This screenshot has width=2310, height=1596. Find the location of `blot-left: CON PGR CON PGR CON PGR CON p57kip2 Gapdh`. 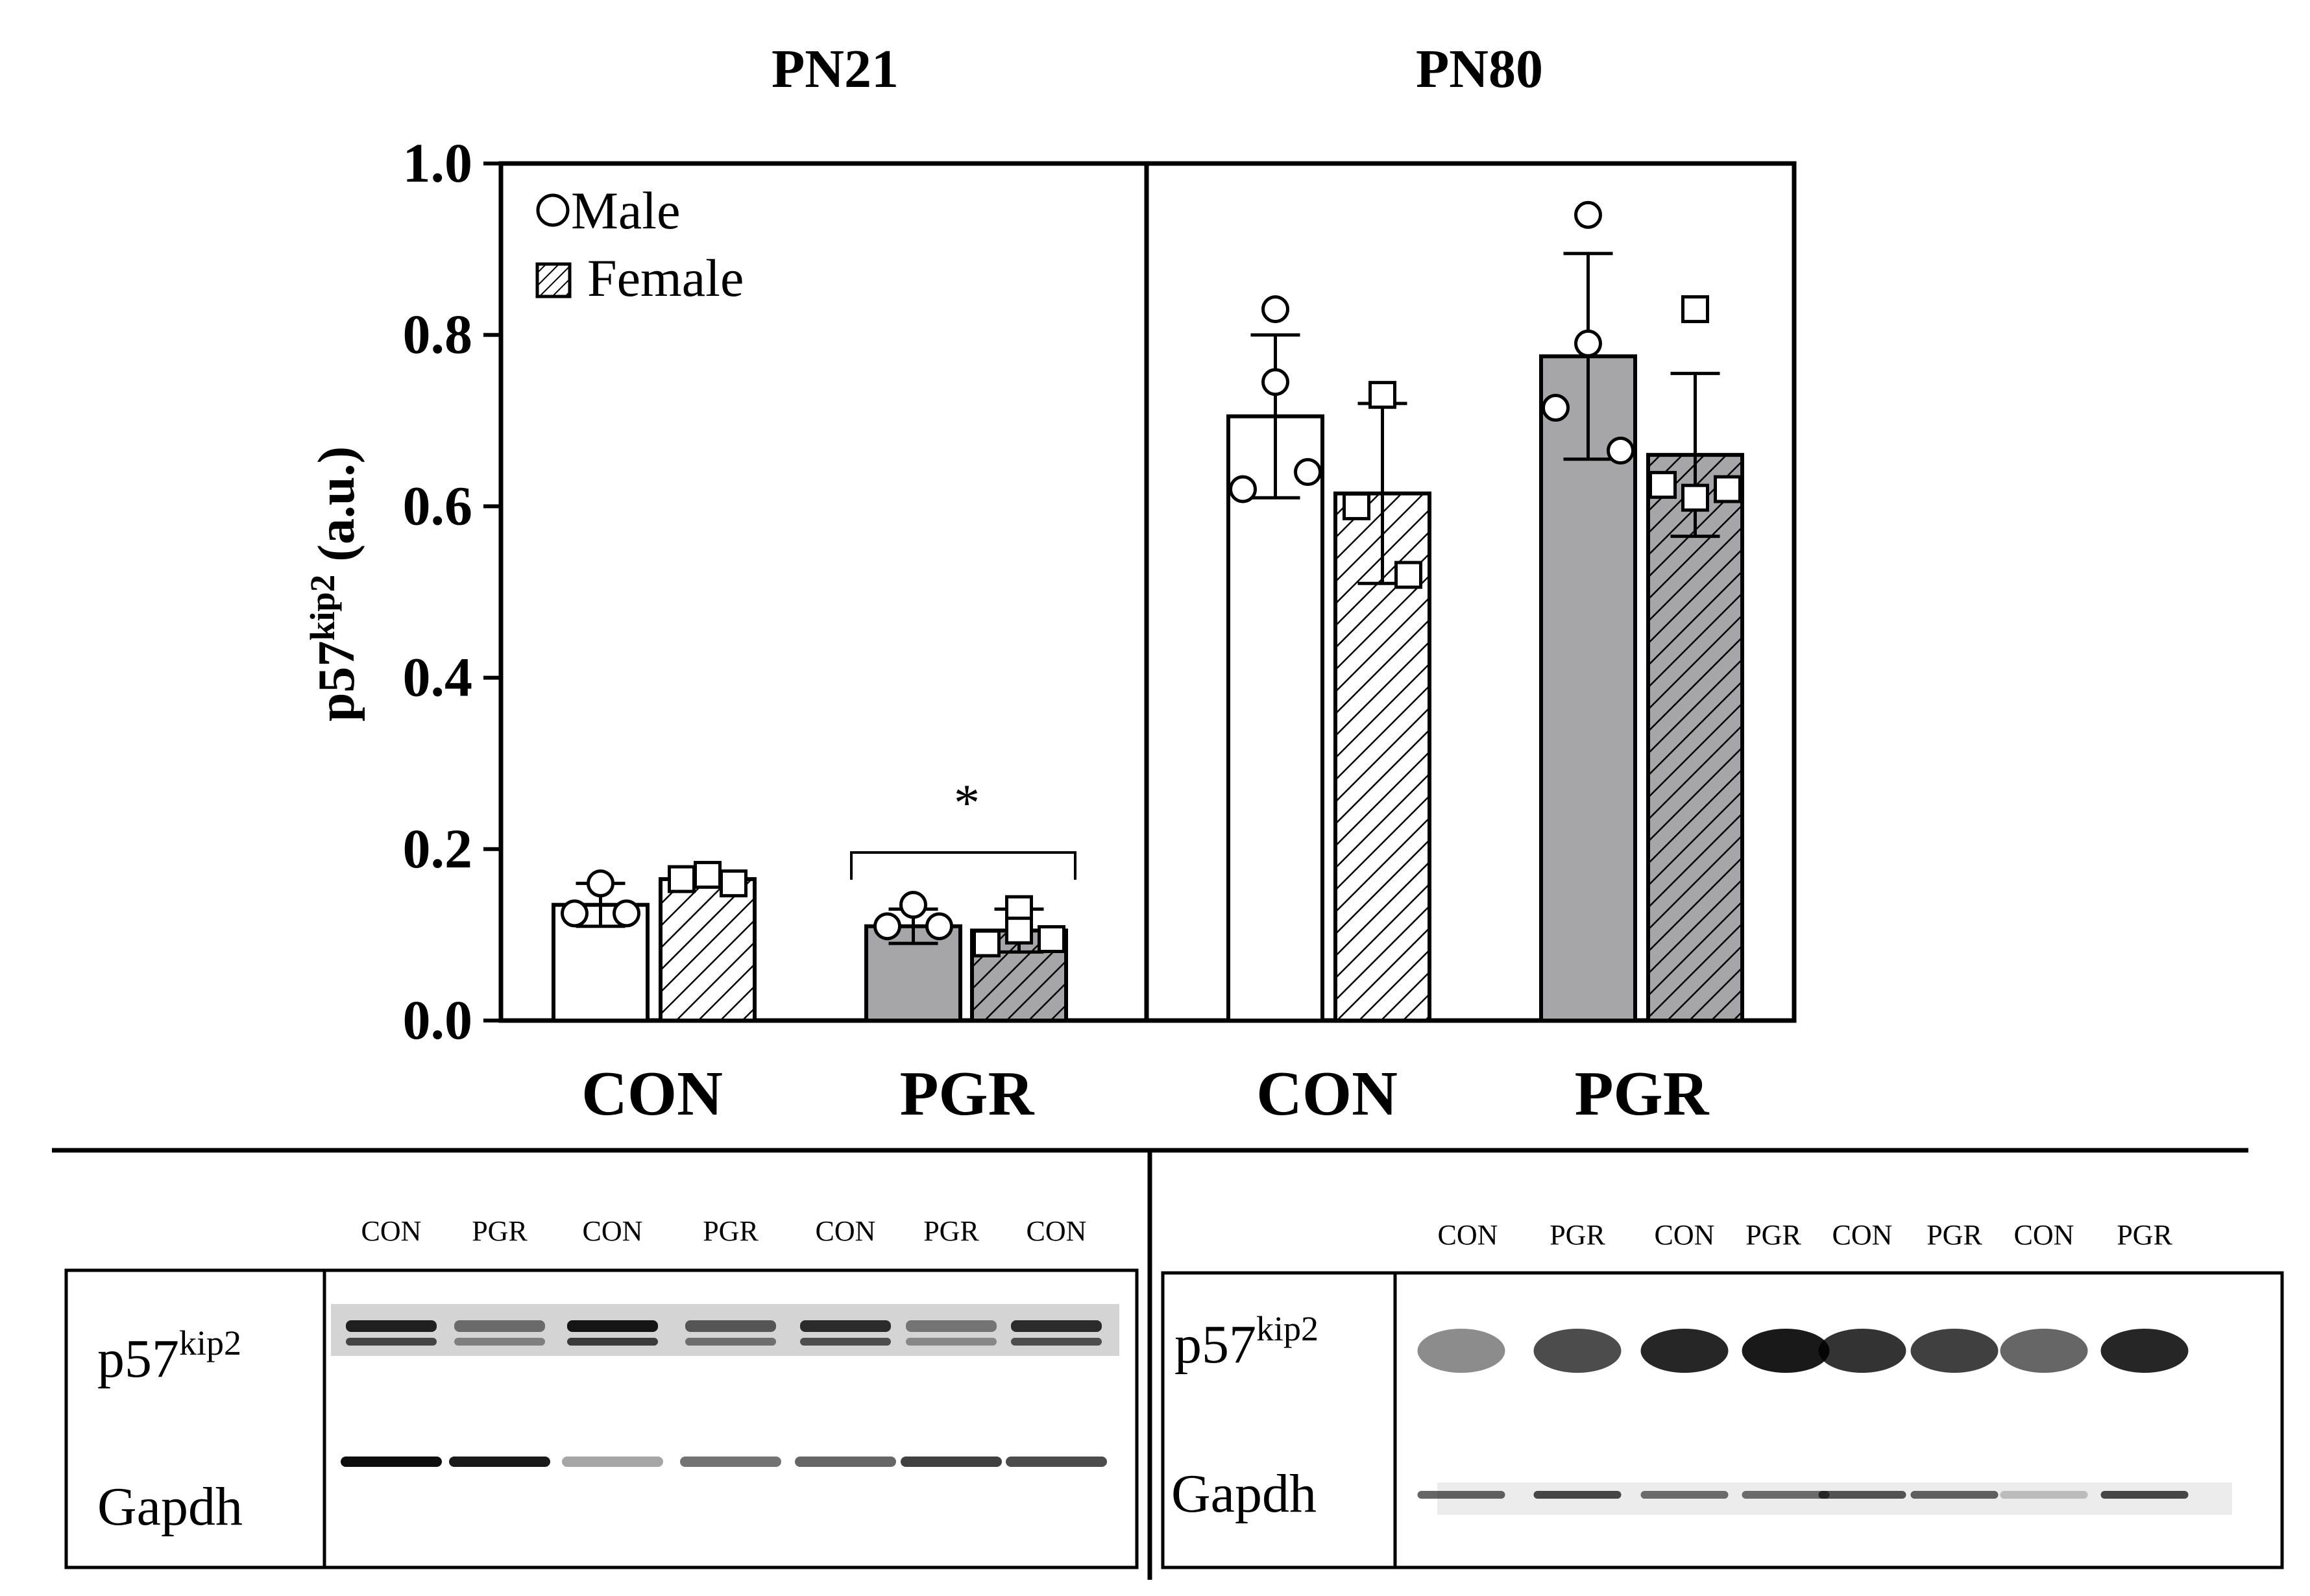

blot-left: CON PGR CON PGR CON PGR CON p57kip2 Gapdh is located at coordinates (601, 1392).